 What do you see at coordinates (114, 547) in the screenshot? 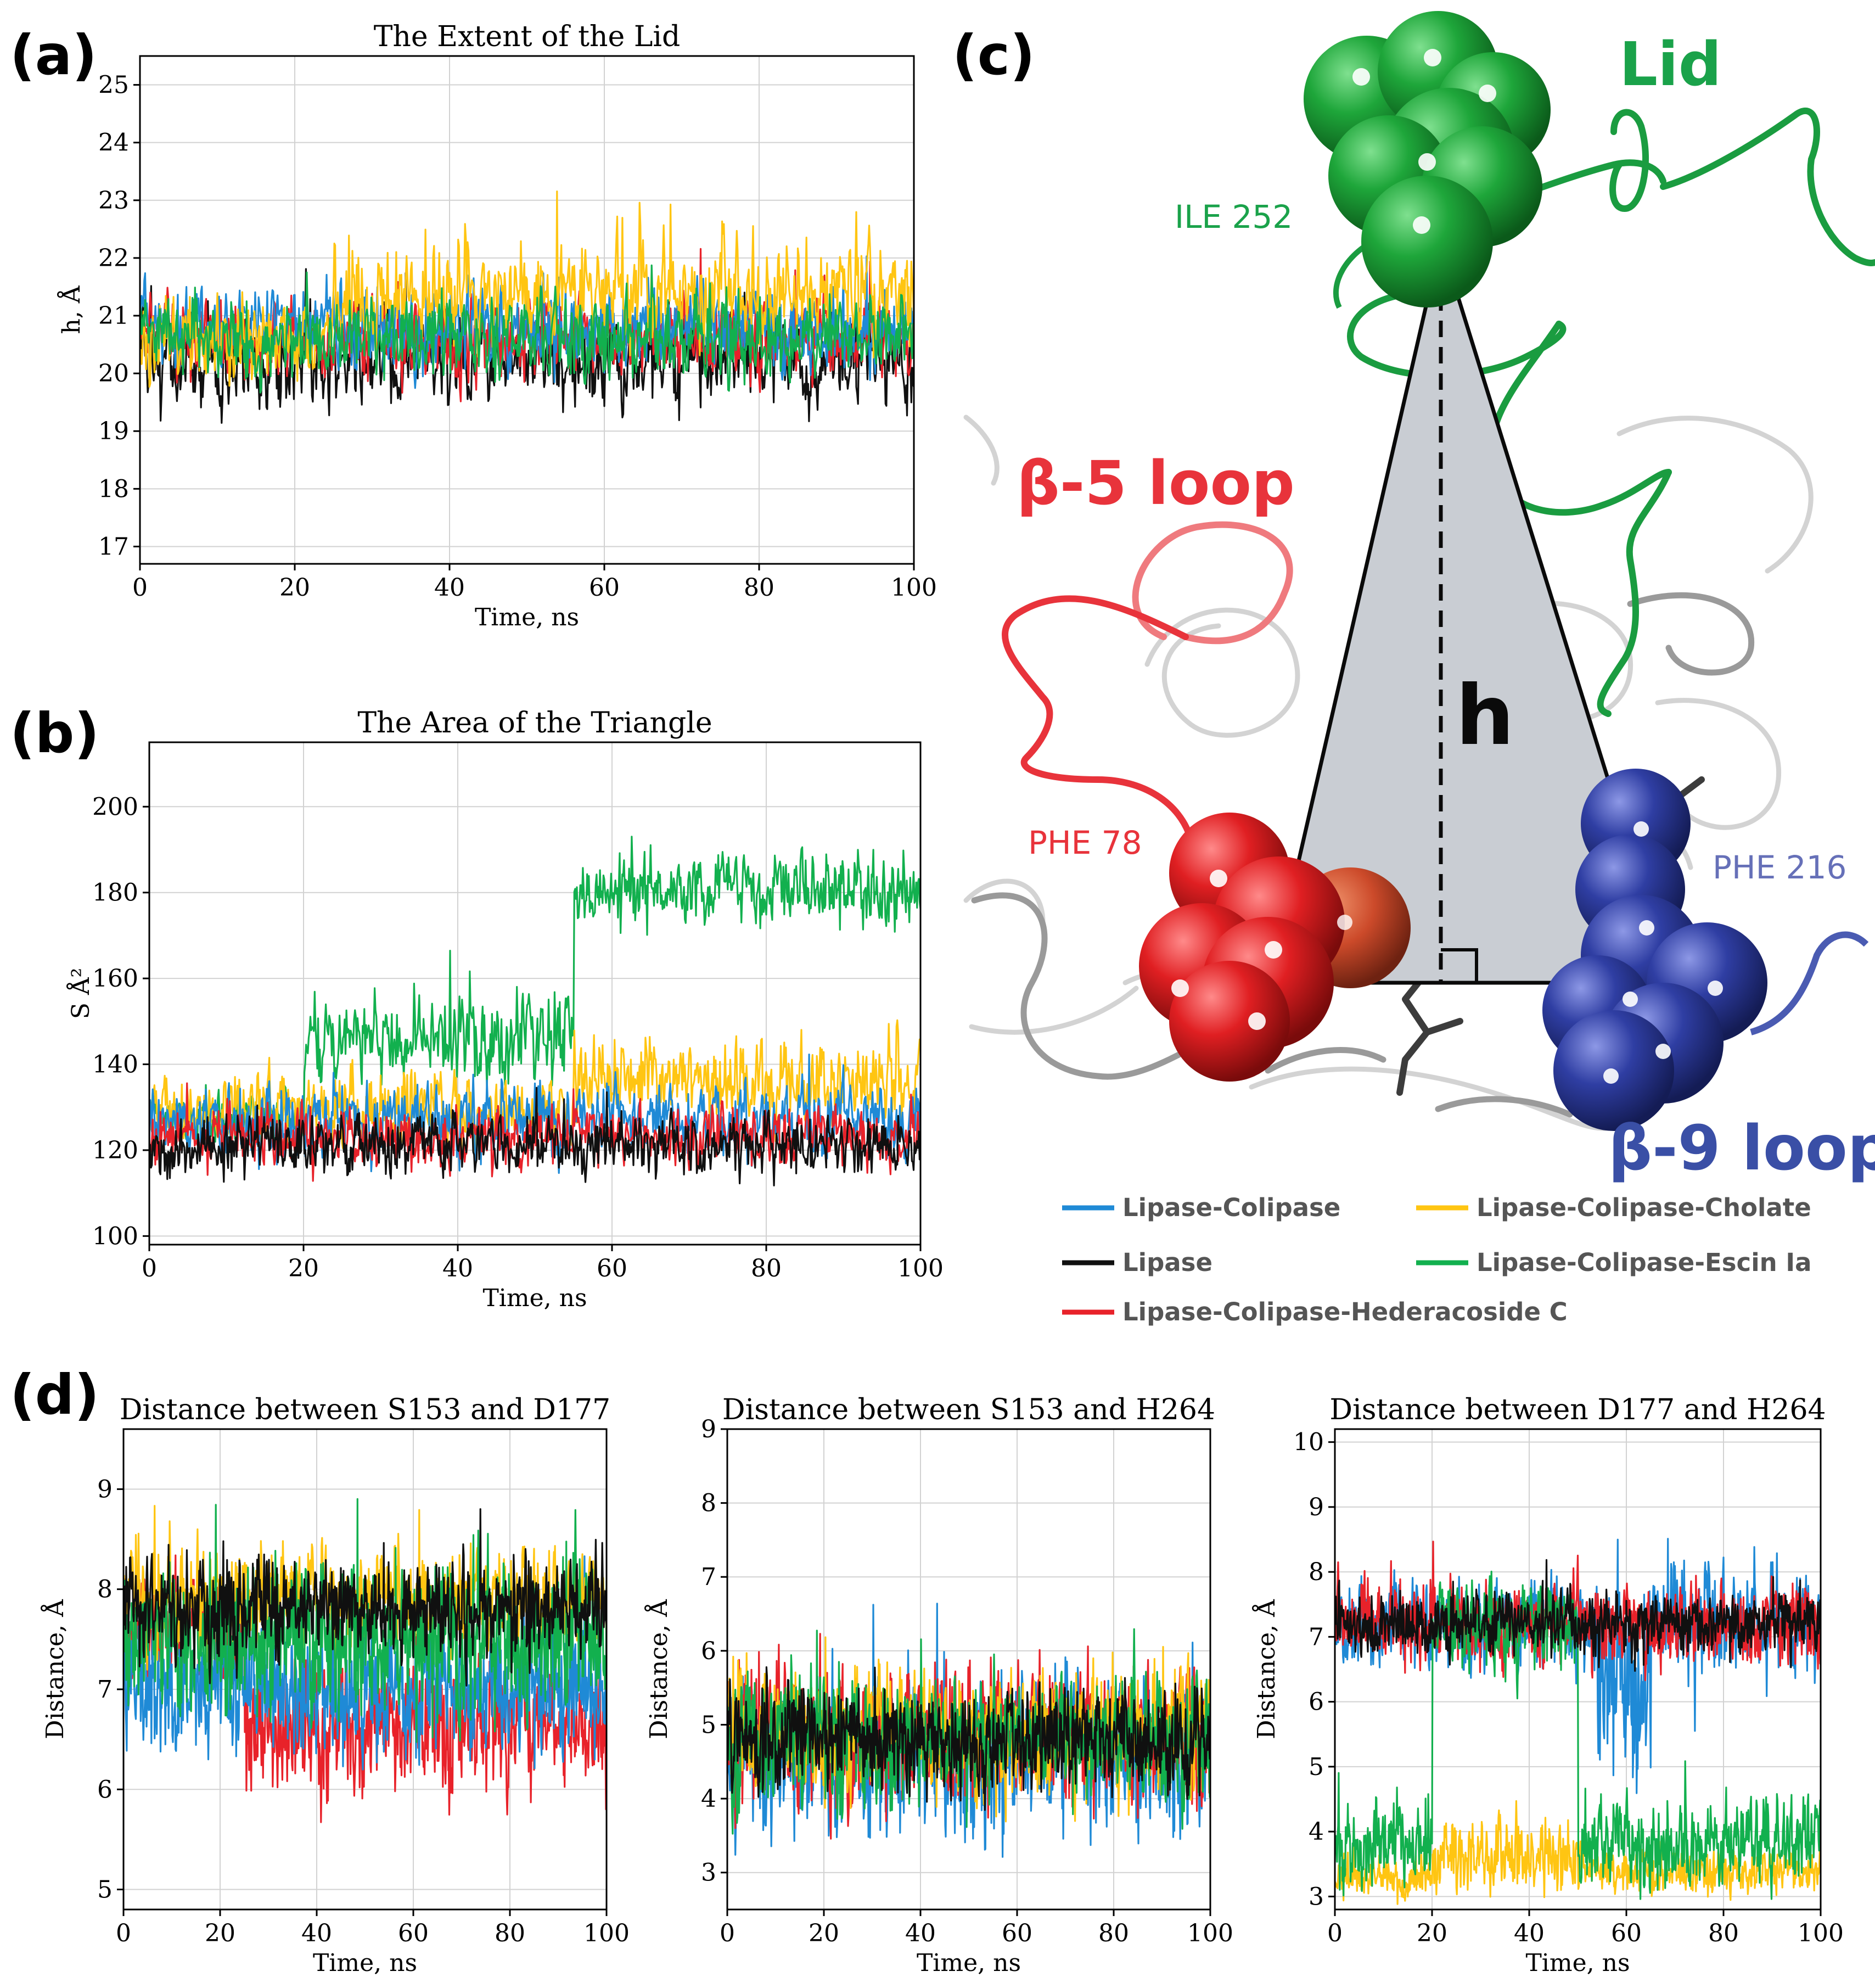
I see `y-tick-label: 17` at bounding box center [114, 547].